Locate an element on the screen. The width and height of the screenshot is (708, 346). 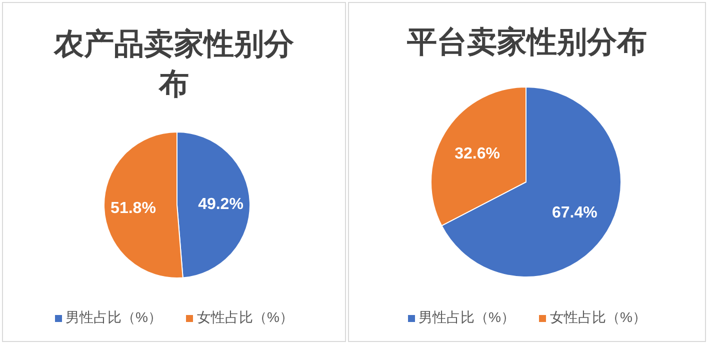
data-label: 32.6% is located at coordinates (477, 153).